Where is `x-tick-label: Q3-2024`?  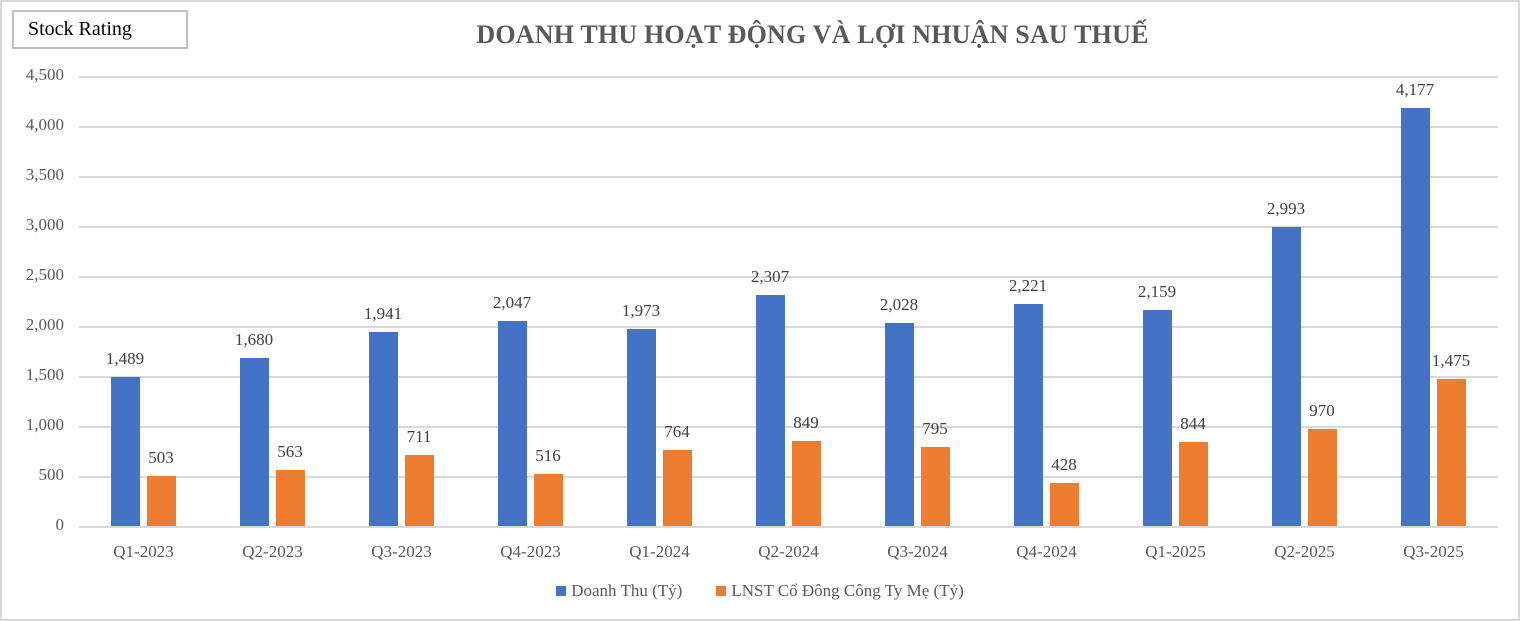 x-tick-label: Q3-2024 is located at coordinates (917, 551).